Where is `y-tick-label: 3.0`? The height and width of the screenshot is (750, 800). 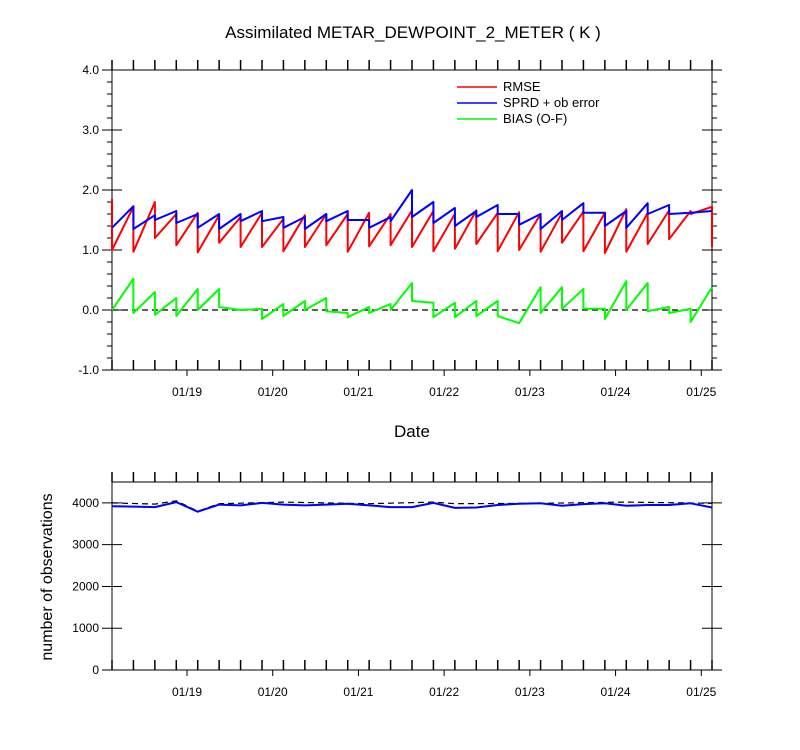 y-tick-label: 3.0 is located at coordinates (90, 130).